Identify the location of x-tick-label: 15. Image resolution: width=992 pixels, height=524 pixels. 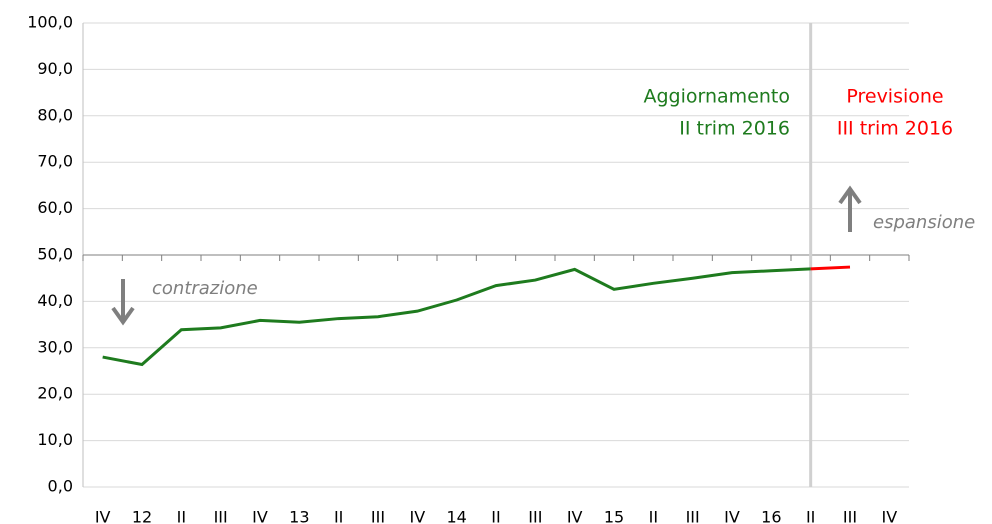
(614, 516).